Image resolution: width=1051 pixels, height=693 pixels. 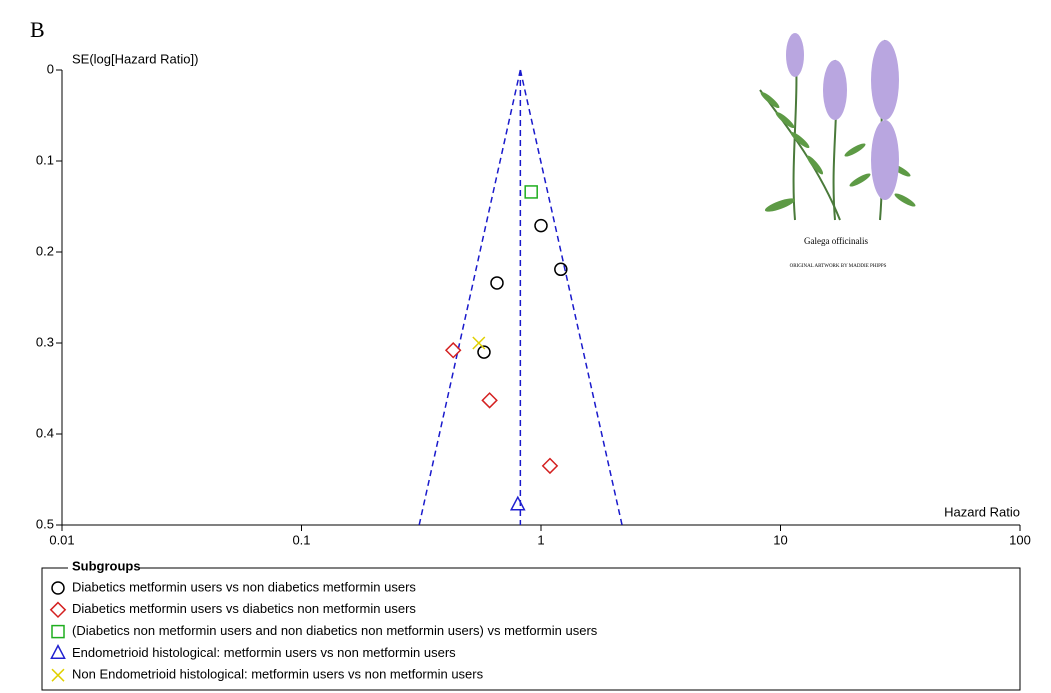 I want to click on x-axis-label: Hazard Ratio, so click(x=982, y=511).